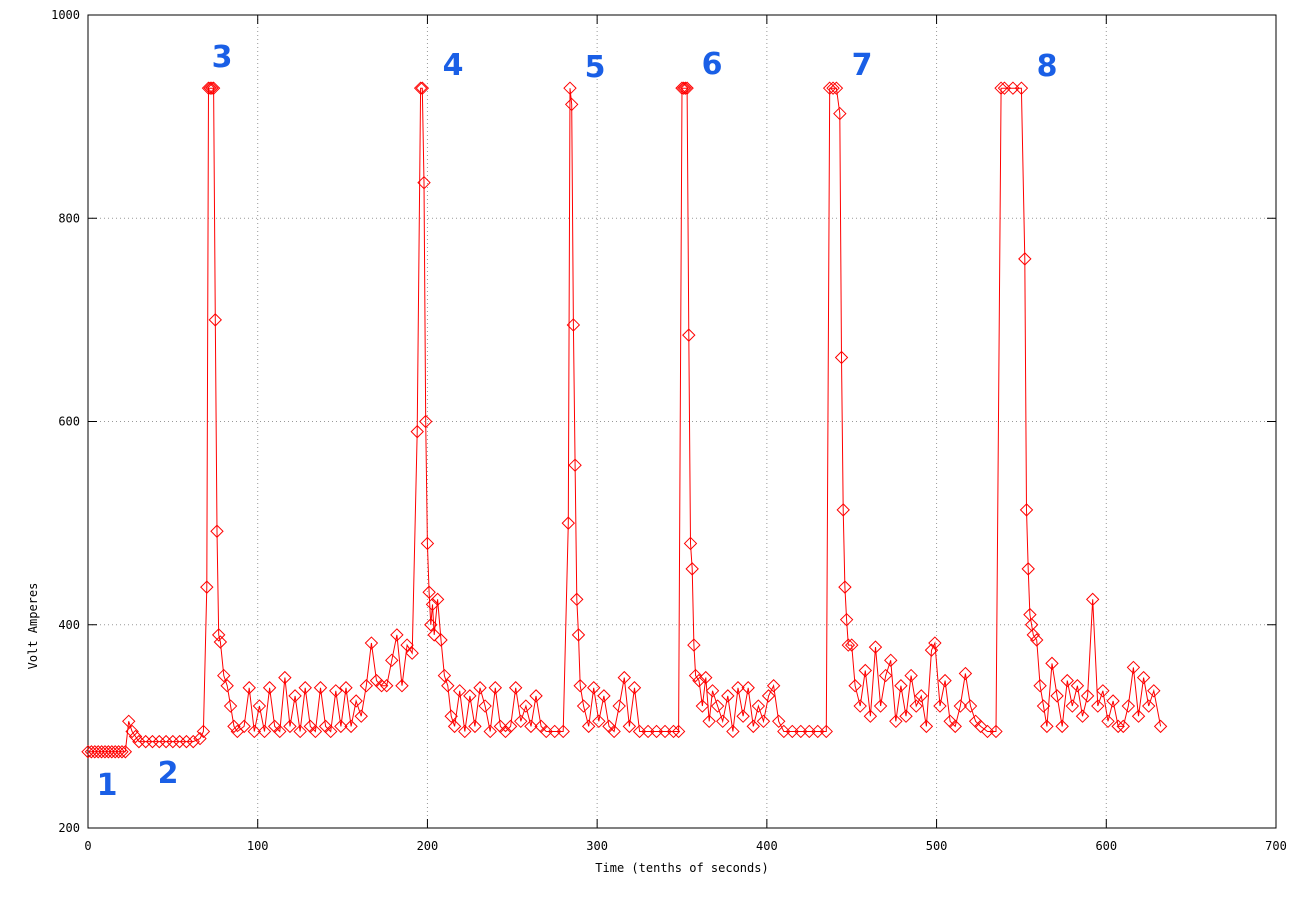  What do you see at coordinates (595, 67) in the screenshot?
I see `annotation: 5` at bounding box center [595, 67].